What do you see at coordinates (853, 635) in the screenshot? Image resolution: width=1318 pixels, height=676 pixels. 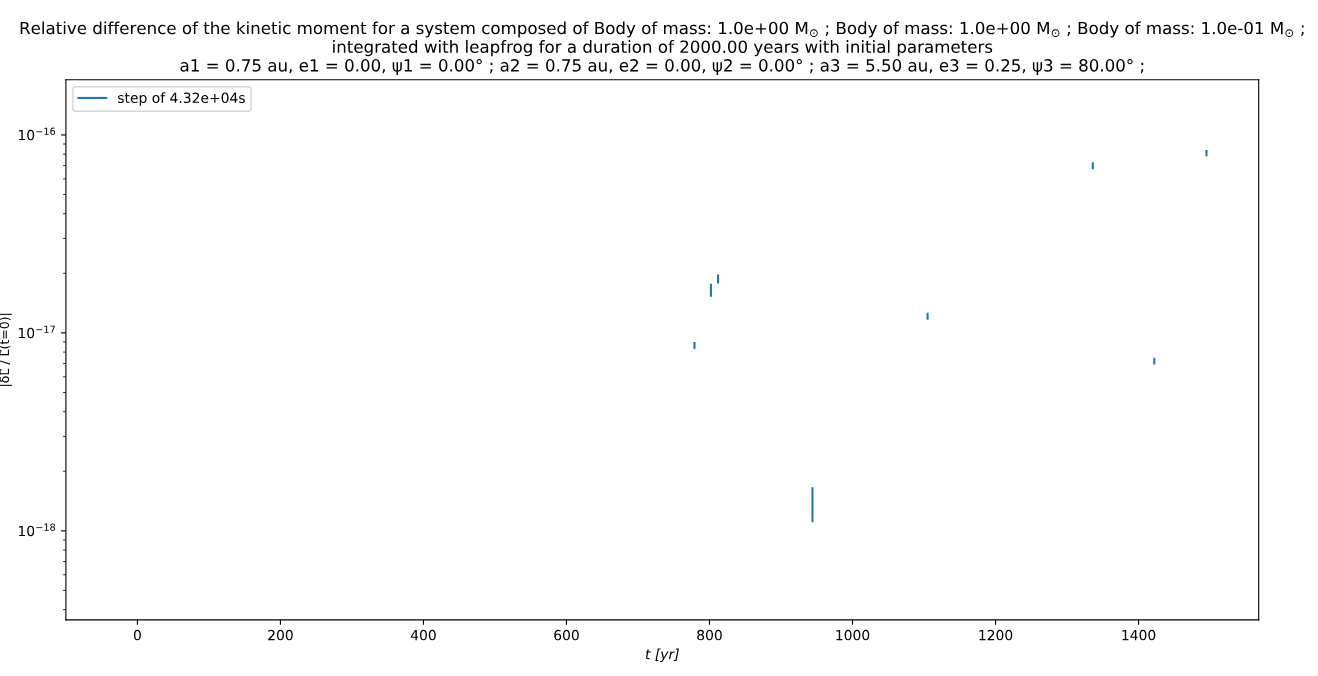 I see `x-tick-label: 1000` at bounding box center [853, 635].